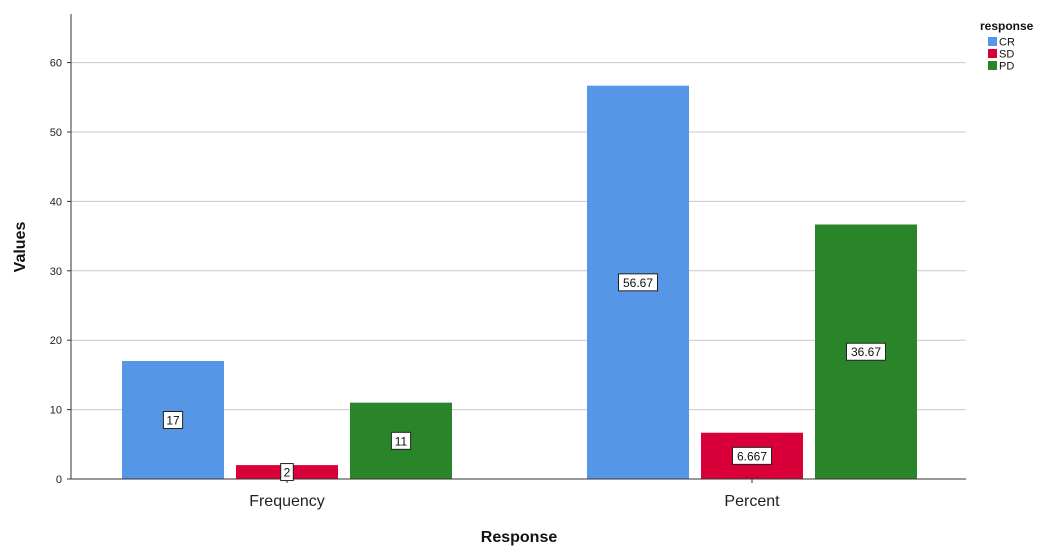  I want to click on y-tick-labels: 0 10 20 30 40 50 60, so click(60, 272).